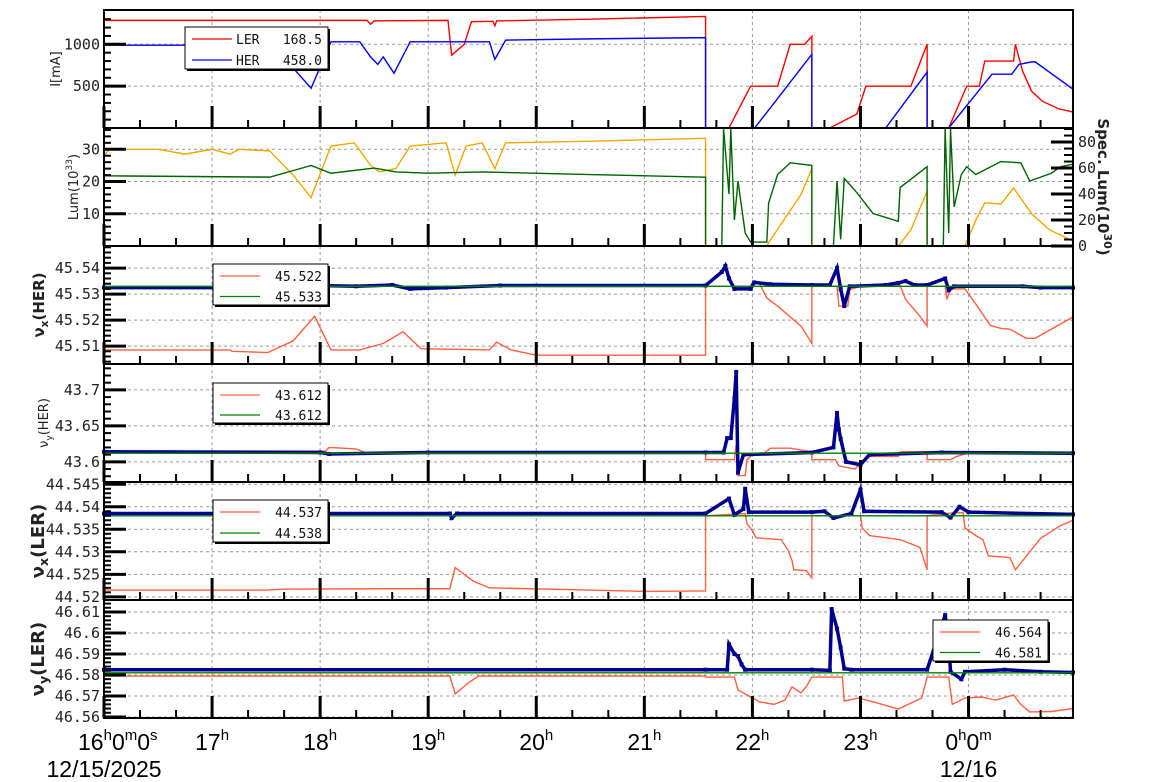 The width and height of the screenshot is (1154, 782). I want to click on y-tick-label: 46.58, so click(77, 675).